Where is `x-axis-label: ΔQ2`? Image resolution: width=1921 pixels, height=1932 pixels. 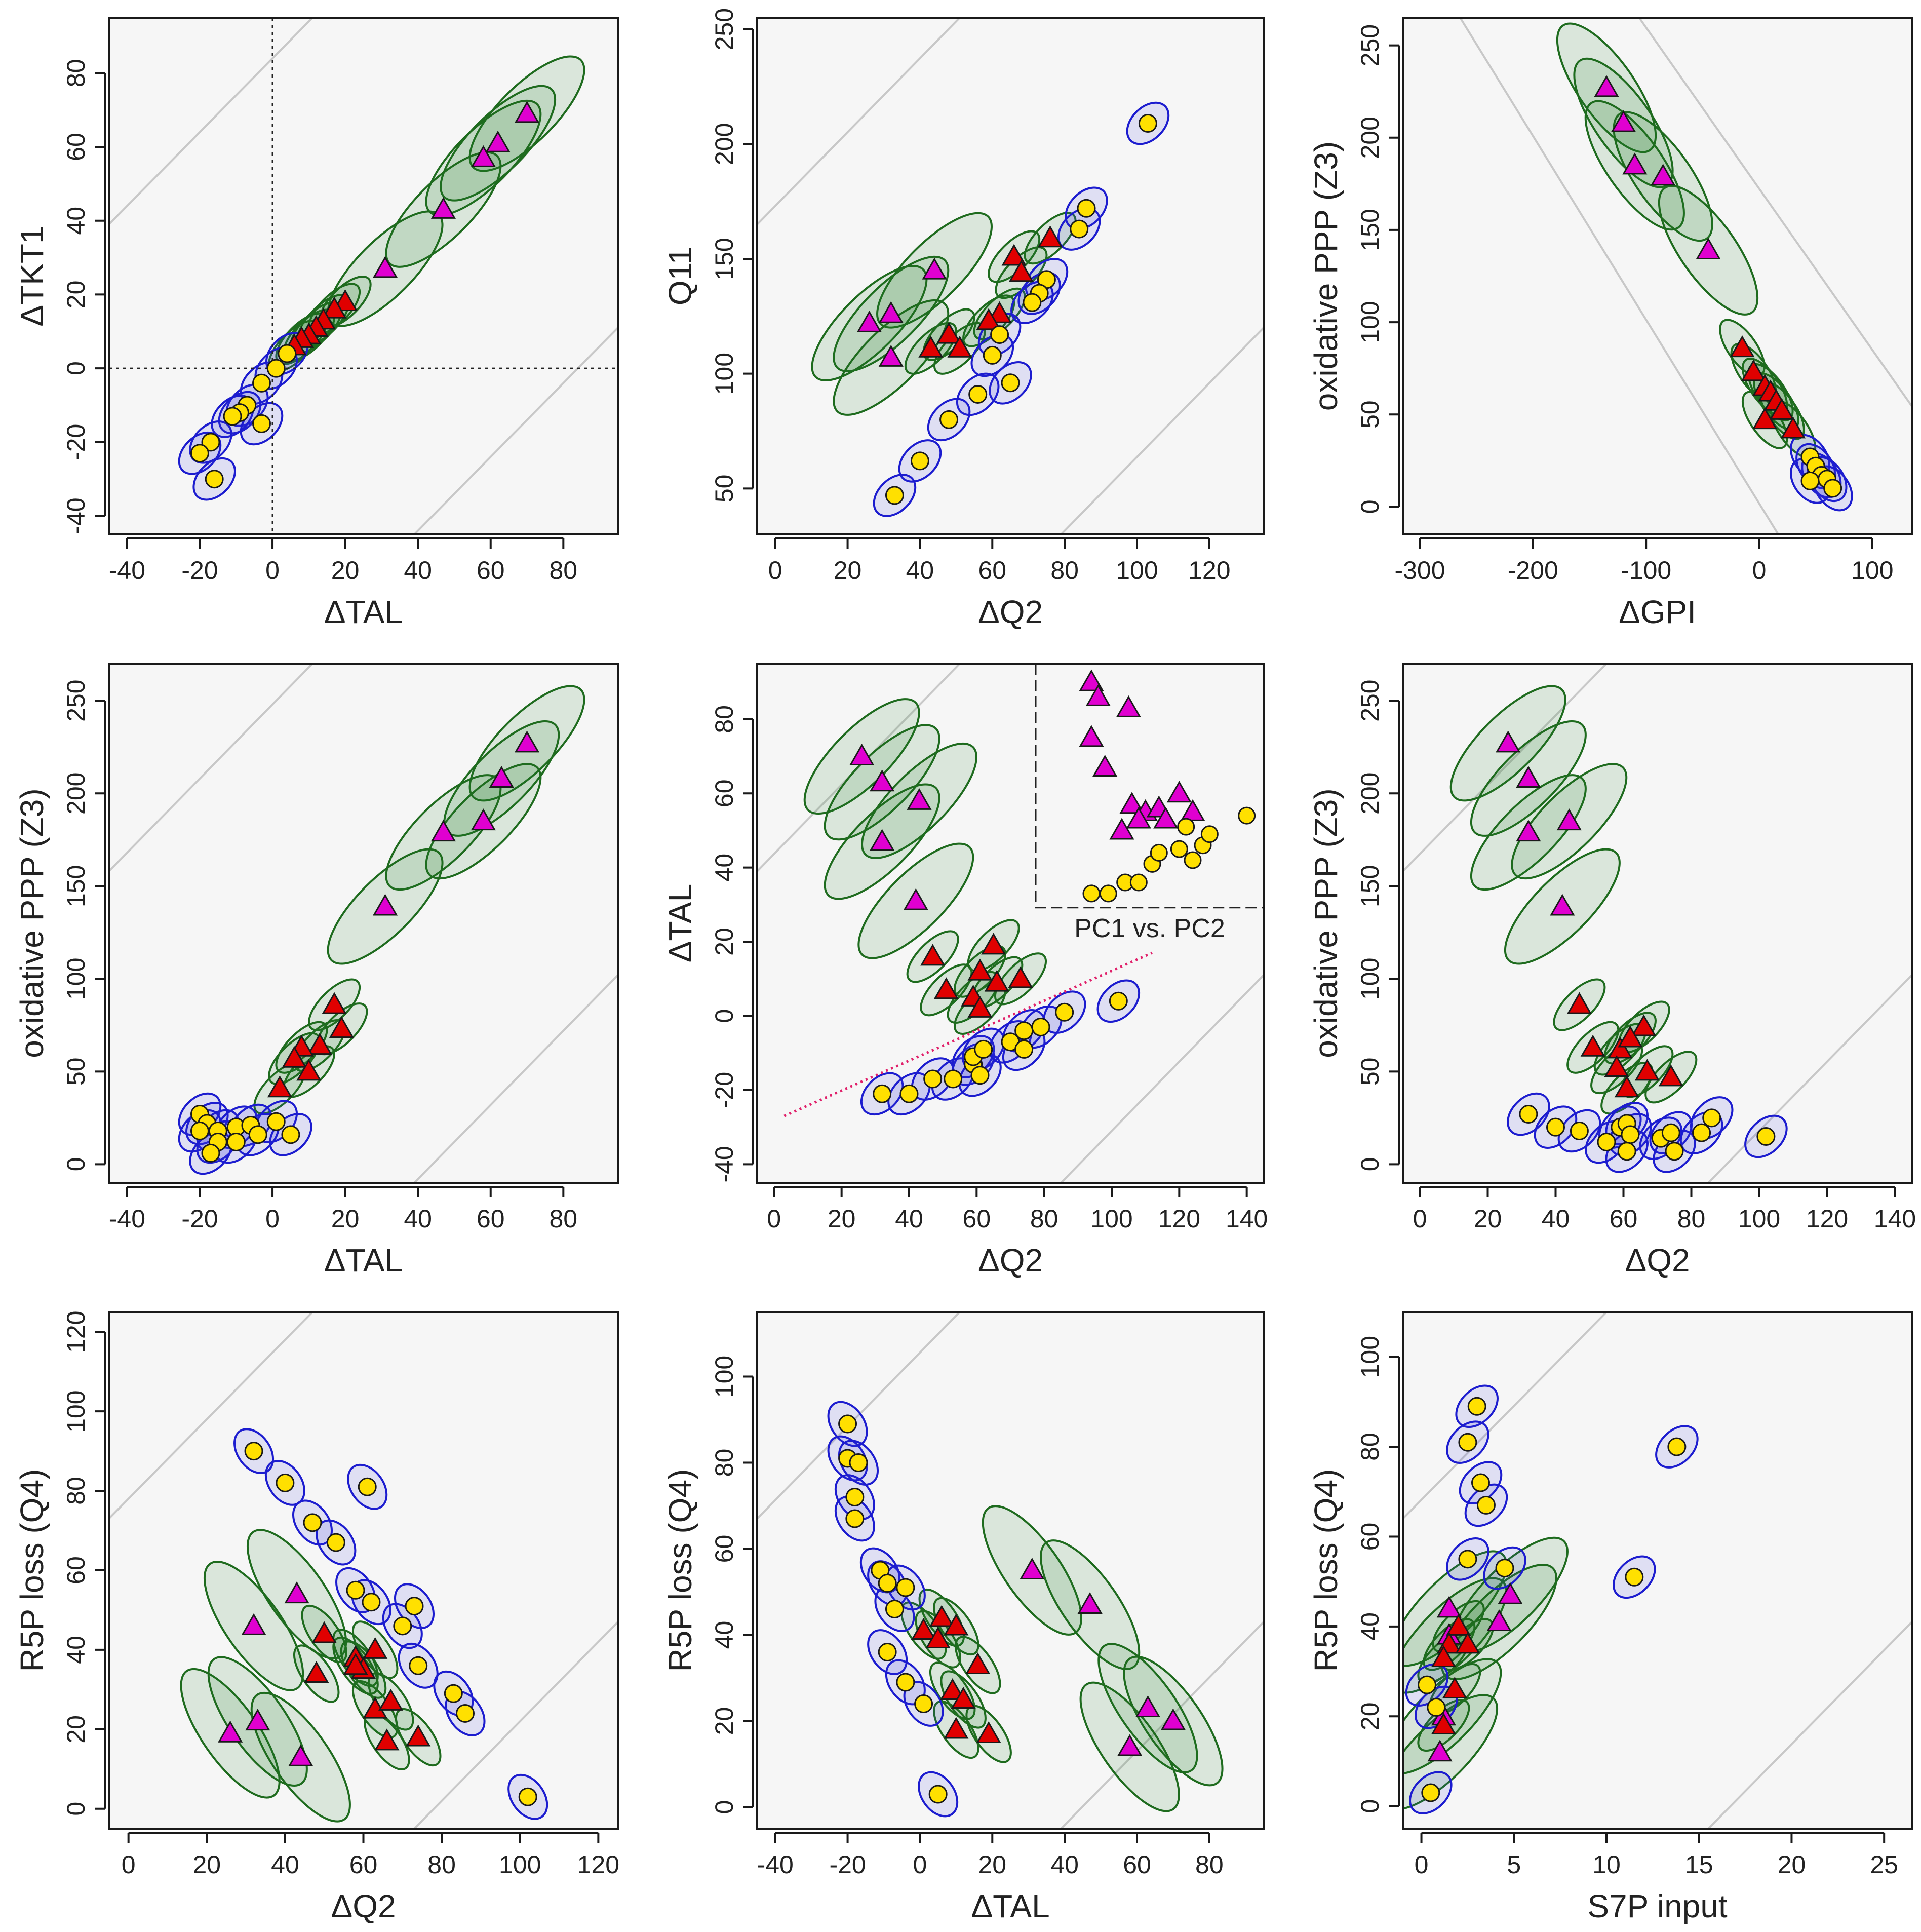 x-axis-label: ΔQ2 is located at coordinates (1011, 612).